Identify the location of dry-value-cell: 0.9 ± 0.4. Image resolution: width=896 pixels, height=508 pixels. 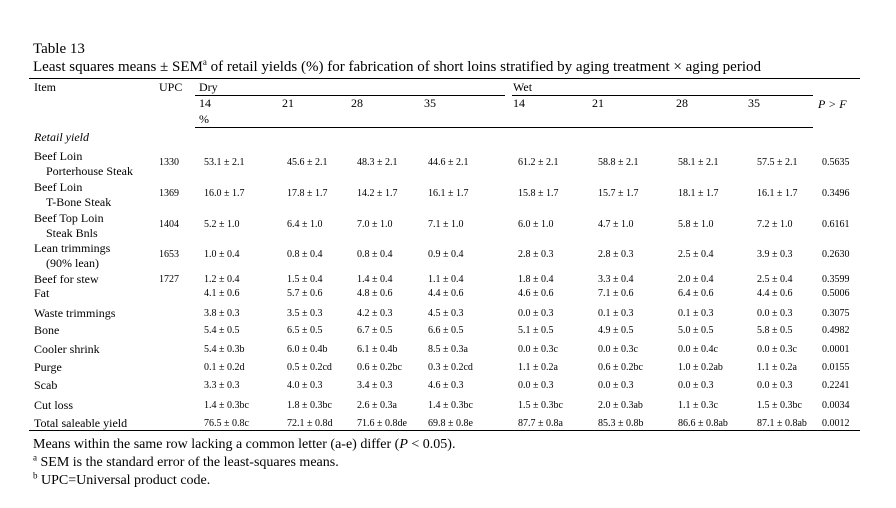
(446, 254).